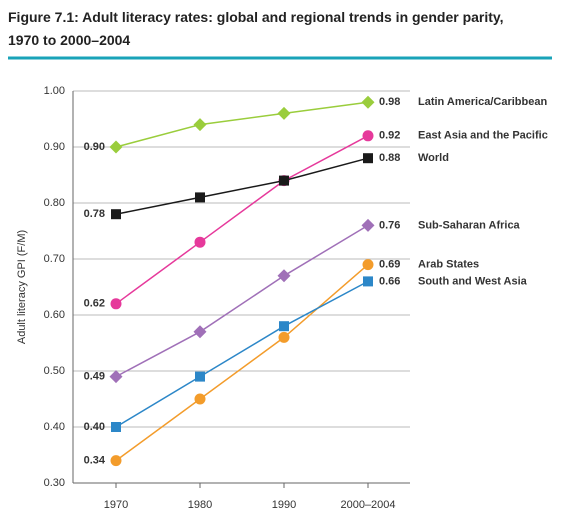 The width and height of the screenshot is (575, 514). What do you see at coordinates (54, 147) in the screenshot?
I see `y-tick-label: 0.90` at bounding box center [54, 147].